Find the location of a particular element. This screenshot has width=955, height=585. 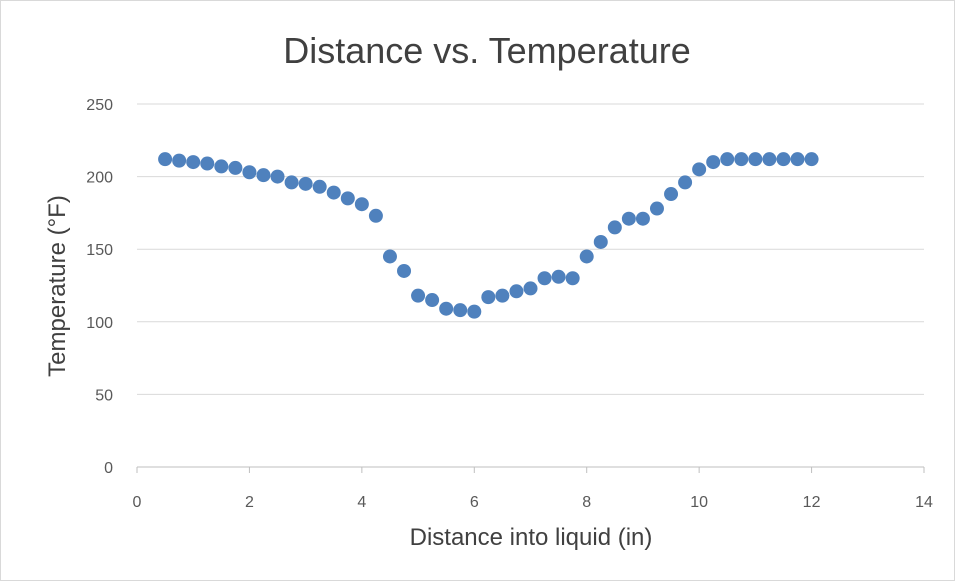

y-tick-label: 50 is located at coordinates (104, 395).